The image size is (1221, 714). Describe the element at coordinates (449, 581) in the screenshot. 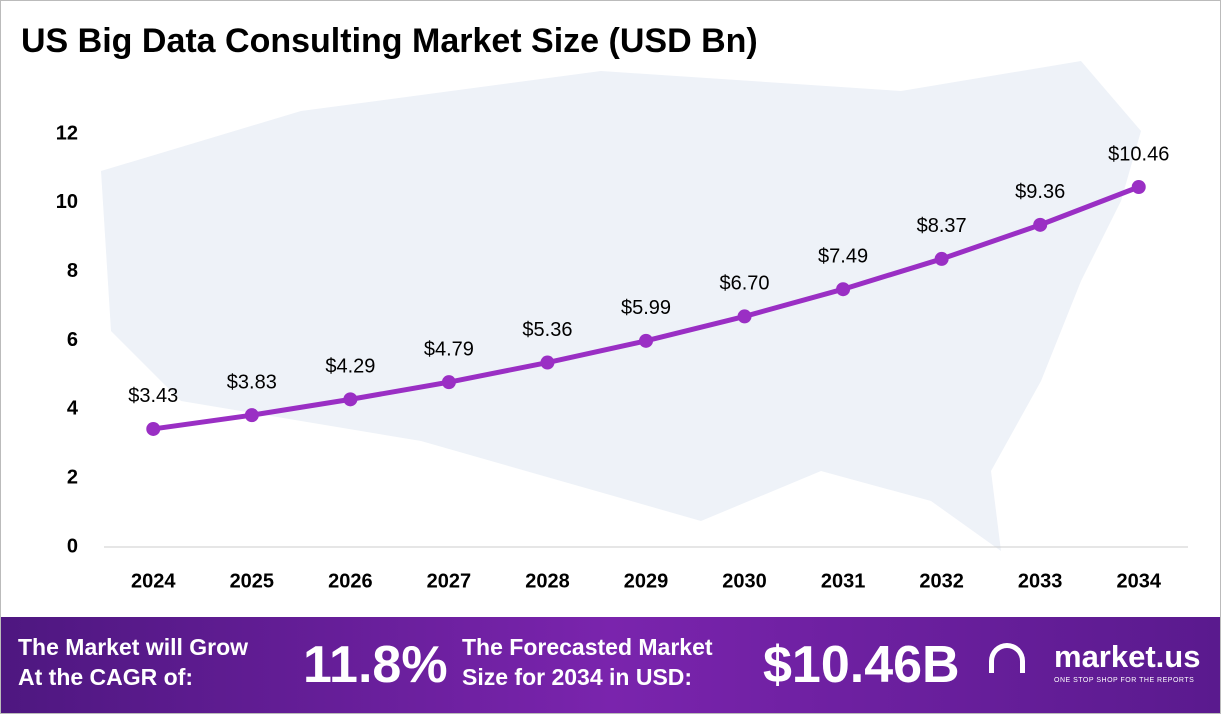

I see `x-tick-label: 2027` at that location.